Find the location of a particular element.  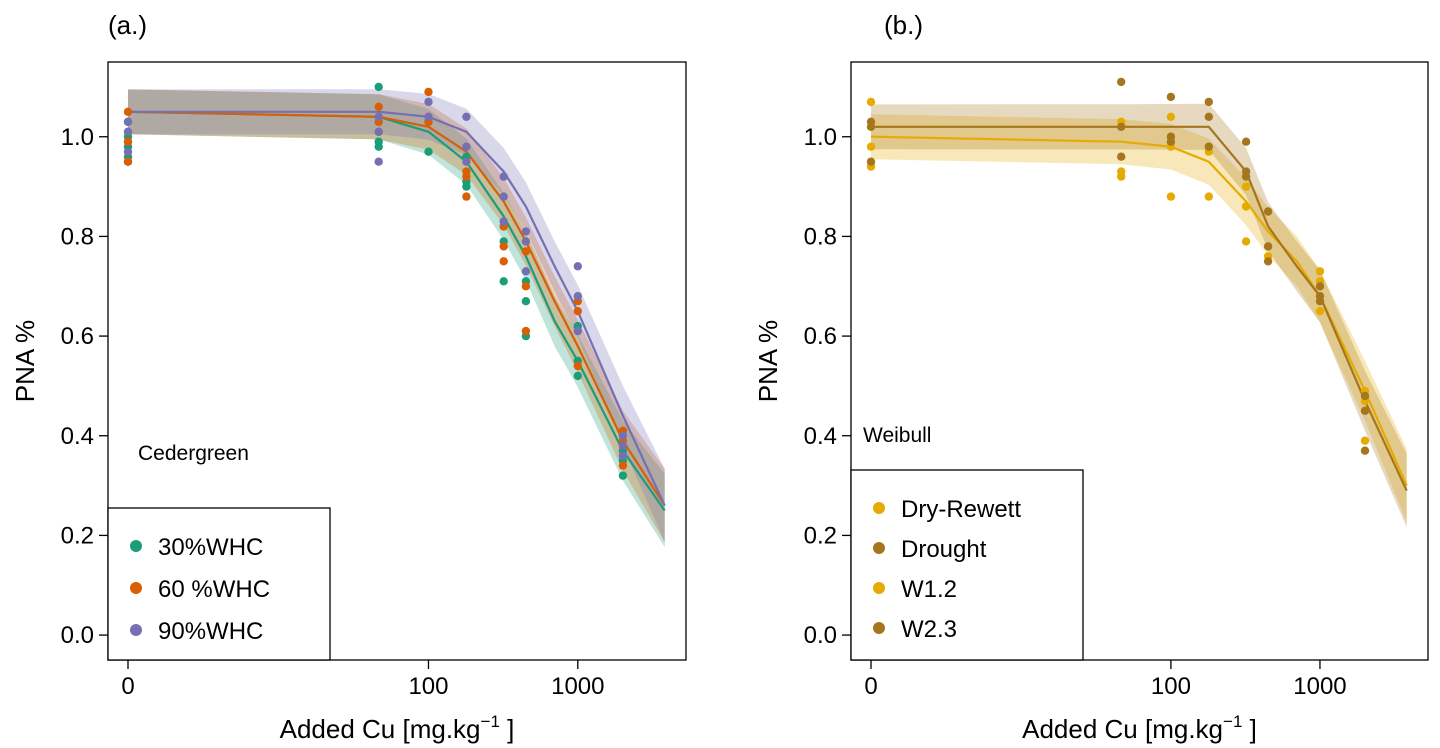

panel-label: (b.) is located at coordinates (903, 25).